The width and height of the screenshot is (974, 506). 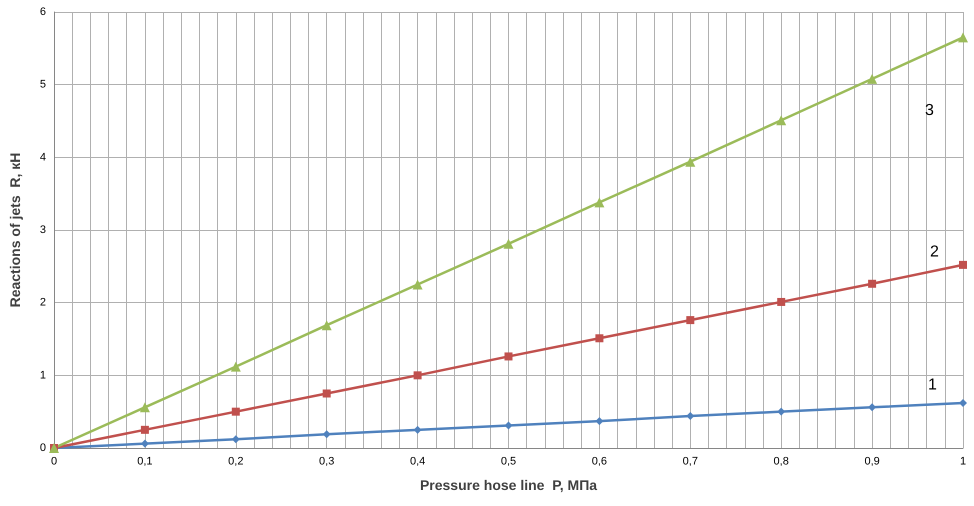 I want to click on series-label: 2, so click(x=934, y=251).